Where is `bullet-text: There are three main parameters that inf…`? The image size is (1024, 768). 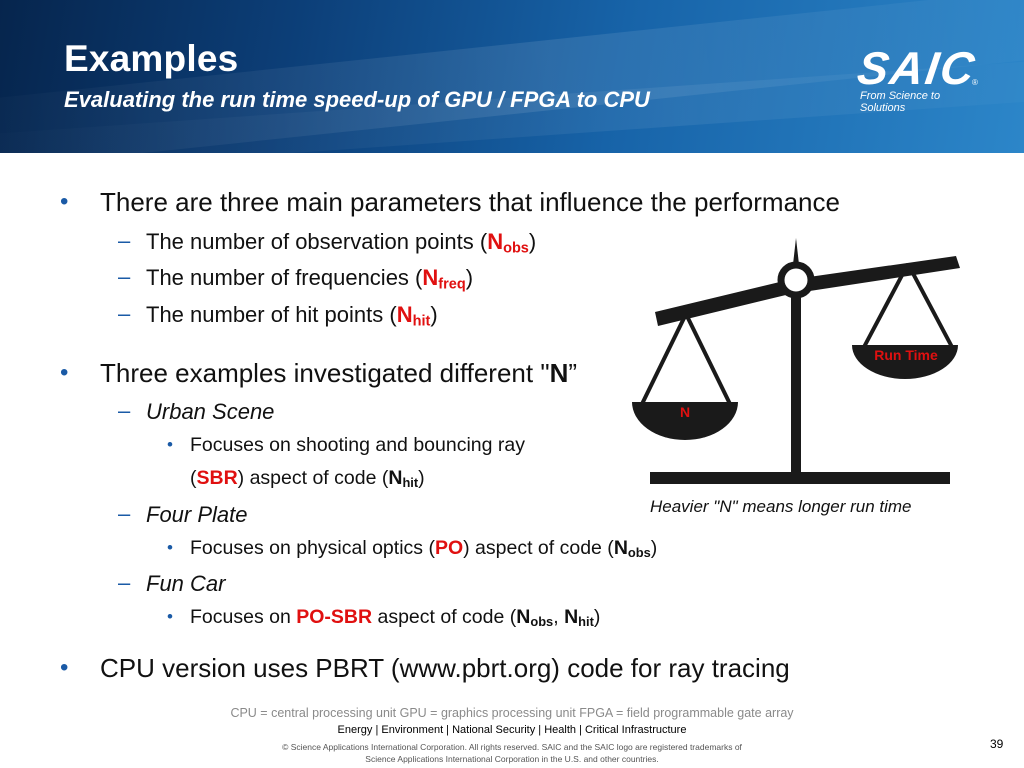 bullet-text: There are three main parameters that inf… is located at coordinates (470, 202).